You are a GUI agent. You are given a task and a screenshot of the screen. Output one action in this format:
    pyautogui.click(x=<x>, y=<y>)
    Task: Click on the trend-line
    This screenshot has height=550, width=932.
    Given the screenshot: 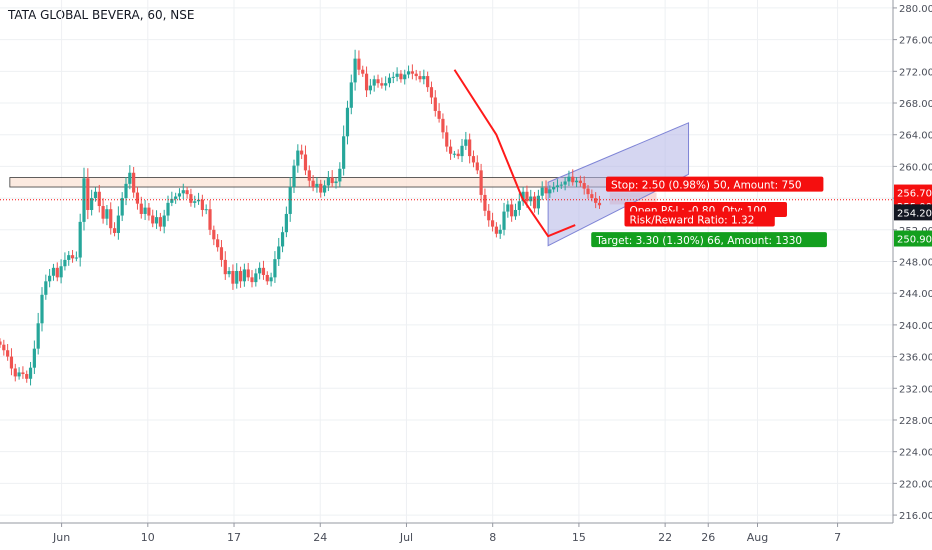 What is the action you would take?
    pyautogui.click(x=514, y=153)
    